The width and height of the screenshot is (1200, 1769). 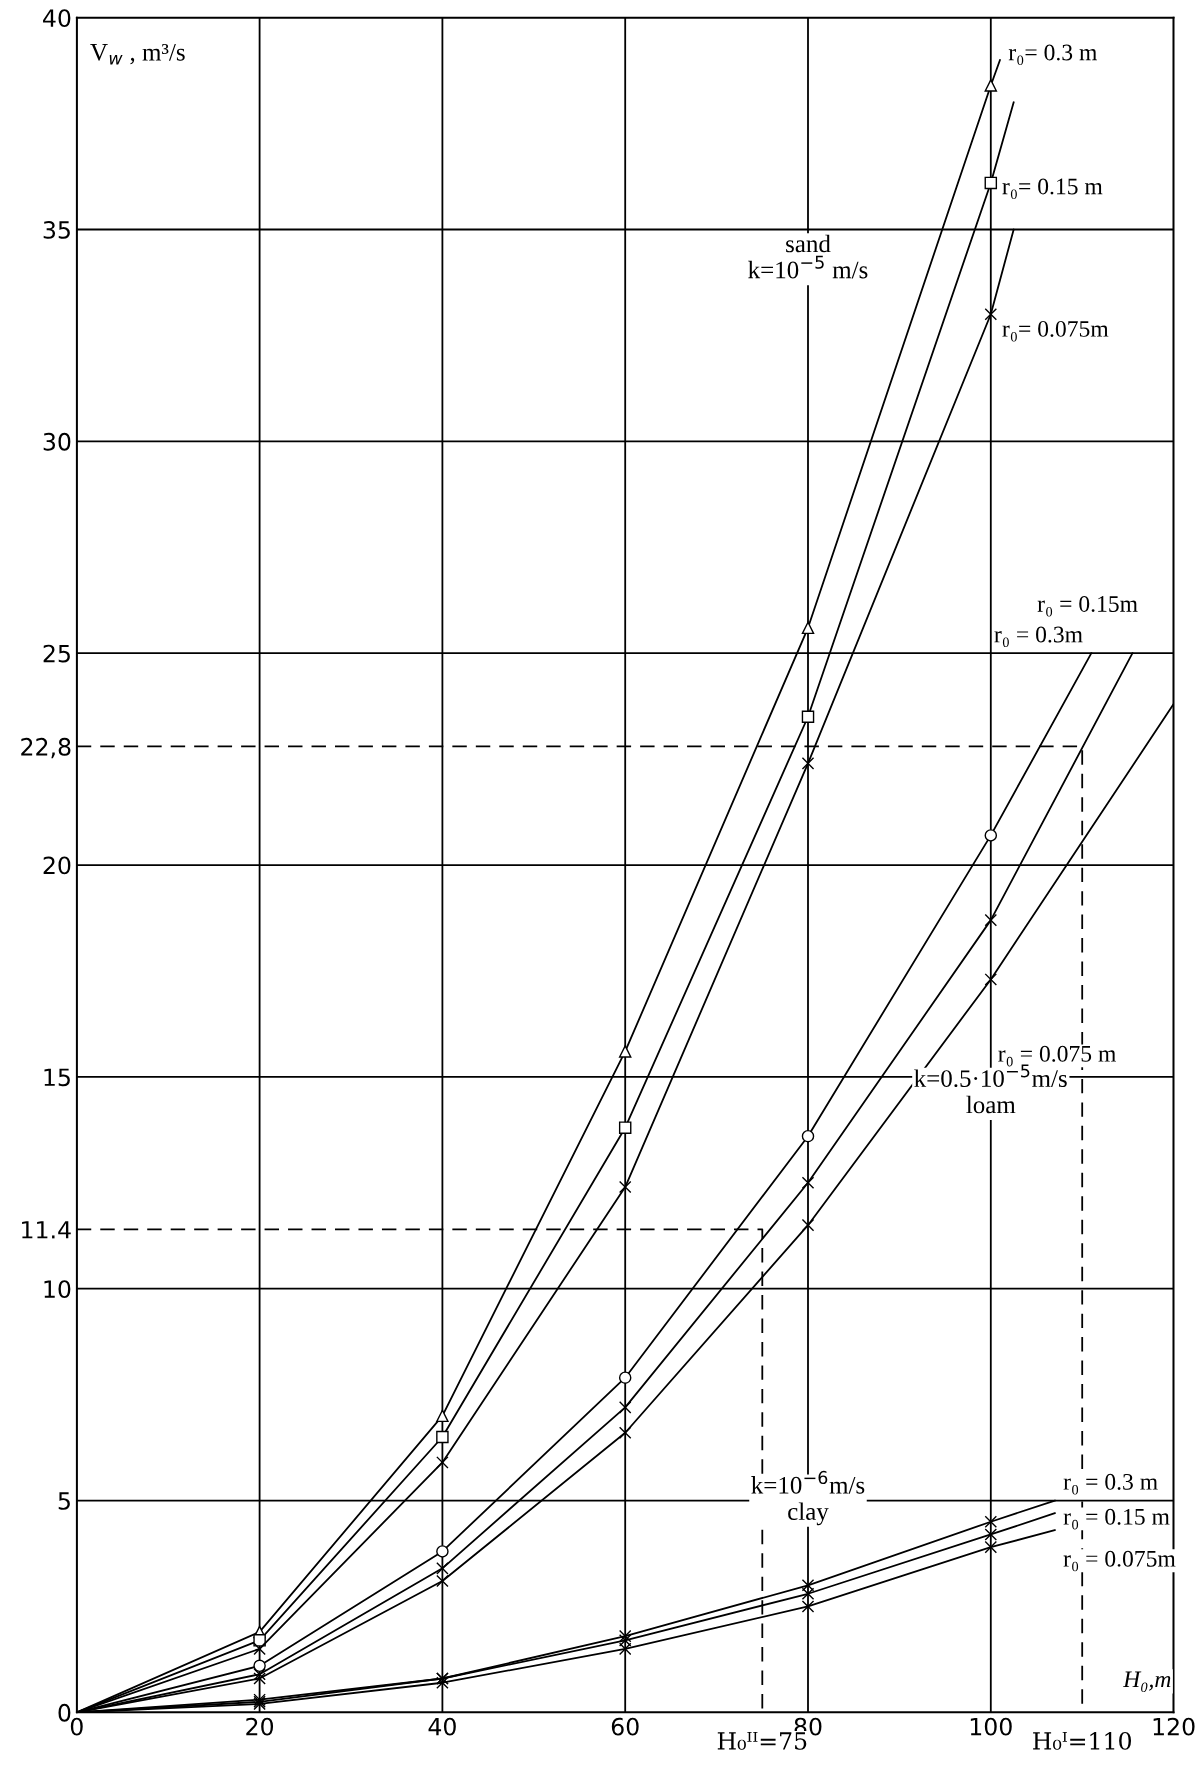 I want to click on series-label: r₀= 0.15 m, so click(x=1052, y=189).